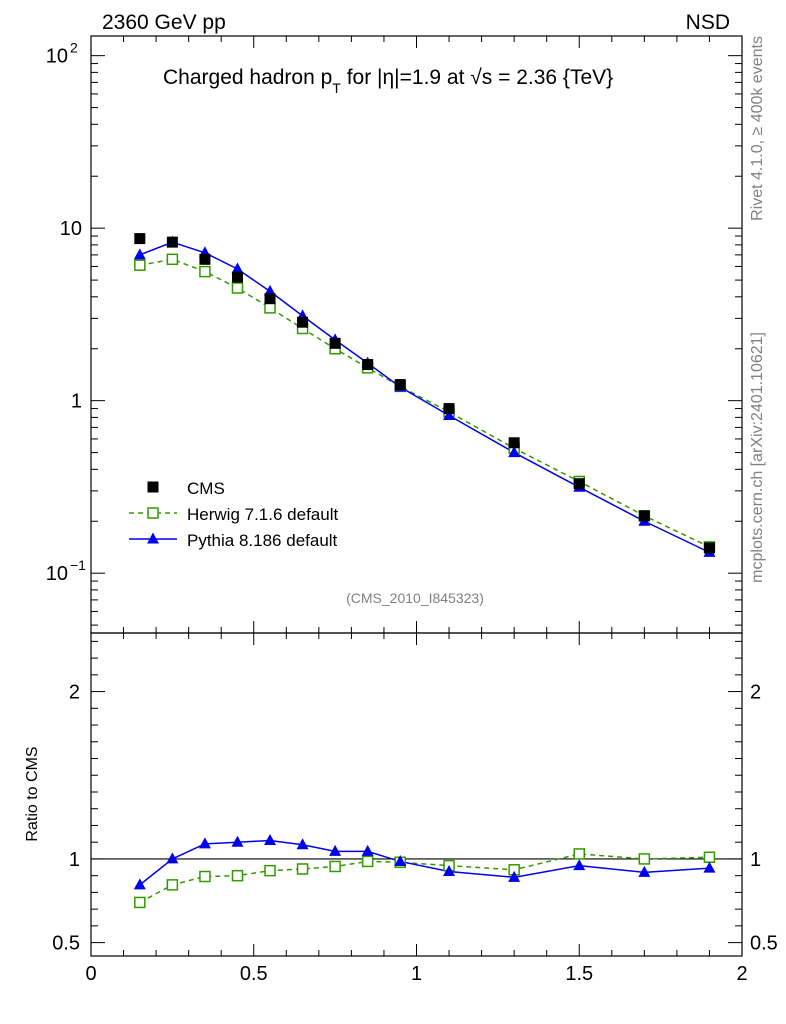  I want to click on x-tick-label: 1.5, so click(579, 974).